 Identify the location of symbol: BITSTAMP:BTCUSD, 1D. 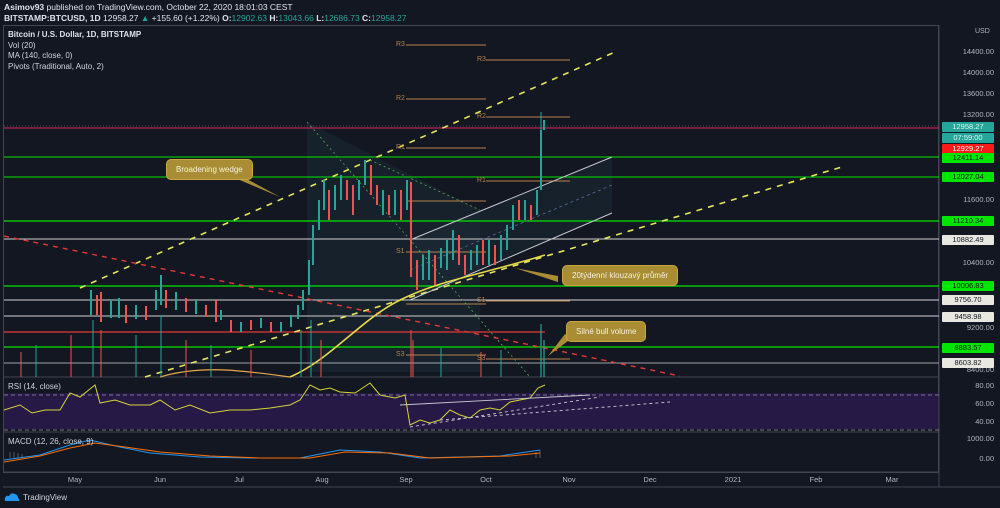
(52, 18).